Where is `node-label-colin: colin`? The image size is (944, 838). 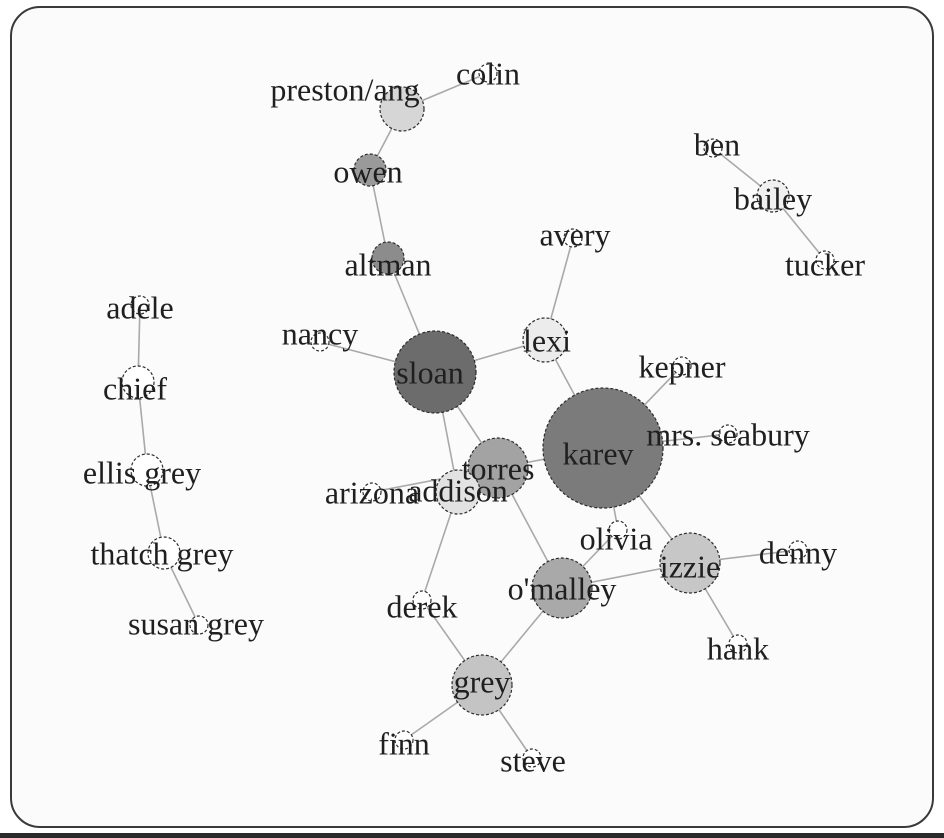 node-label-colin: colin is located at coordinates (488, 73).